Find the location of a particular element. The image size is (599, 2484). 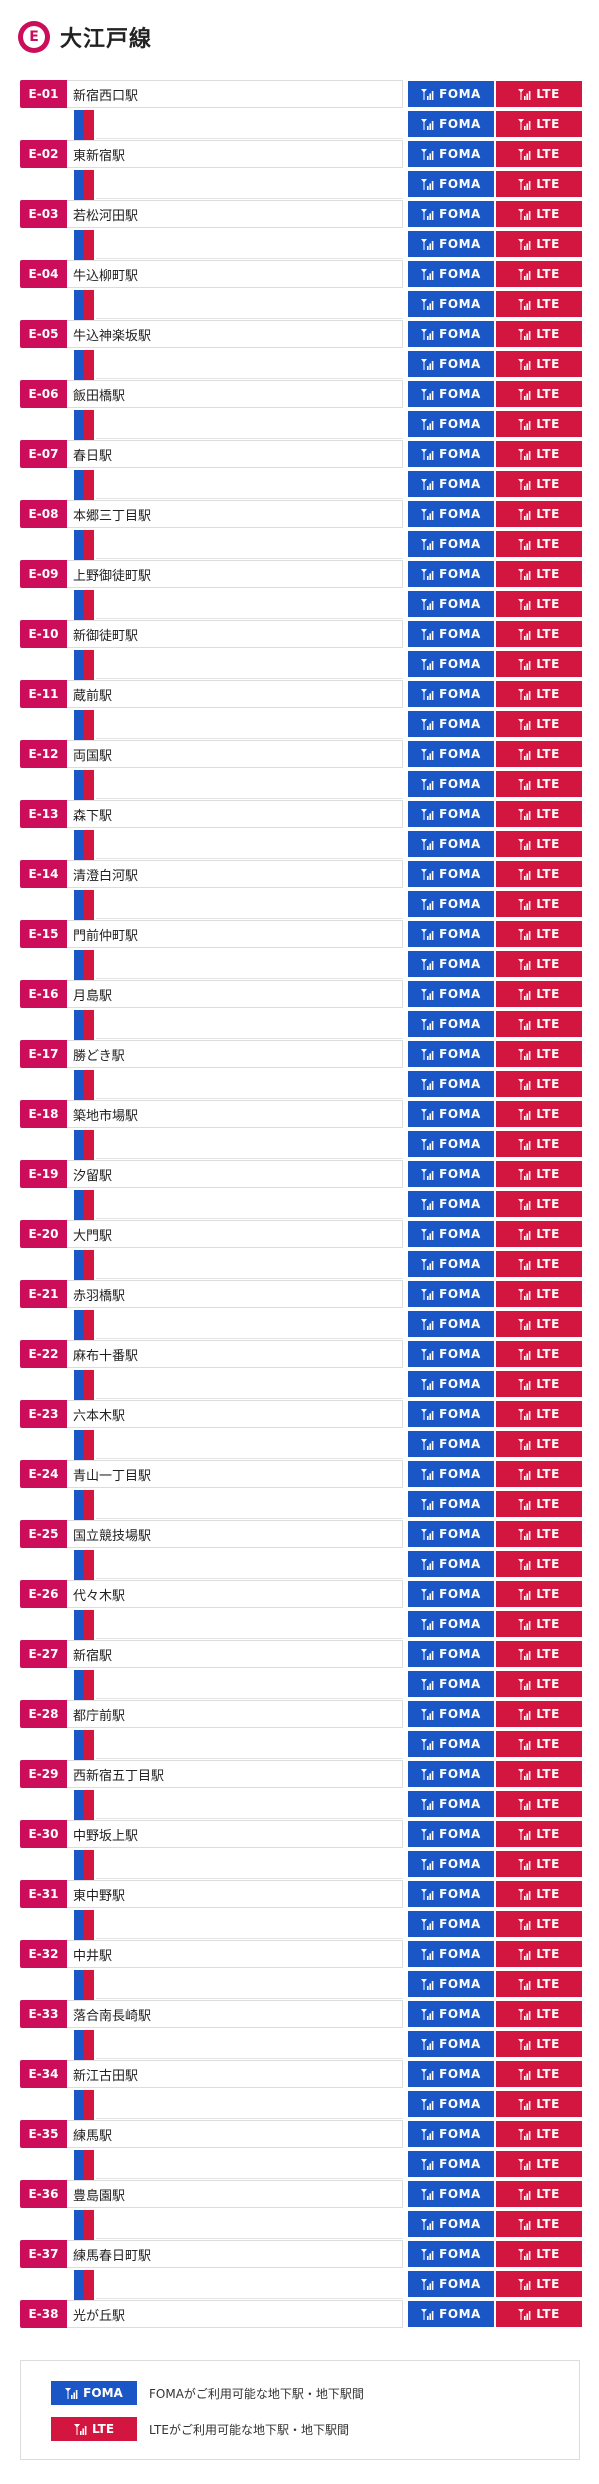

station-name: 落合南長崎駅 is located at coordinates (235, 2014).